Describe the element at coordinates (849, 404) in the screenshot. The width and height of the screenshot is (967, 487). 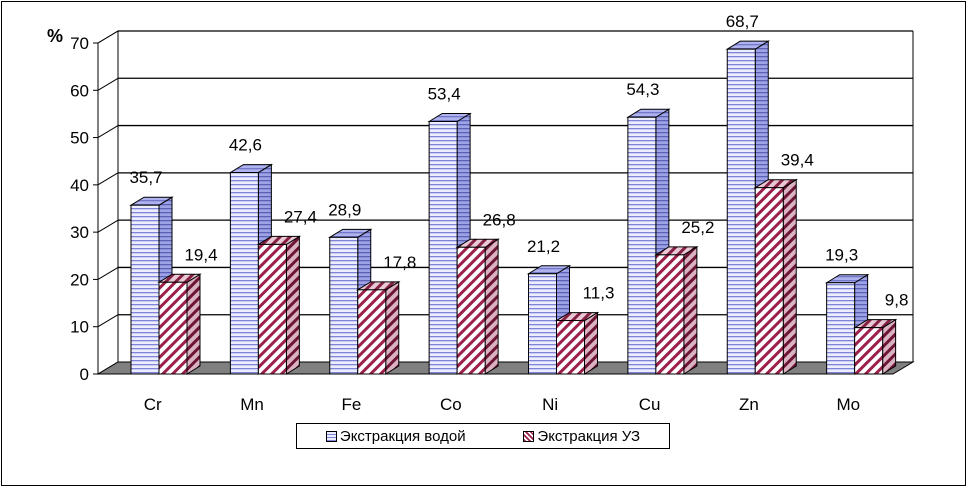
I see `x-tick-label: Mo` at that location.